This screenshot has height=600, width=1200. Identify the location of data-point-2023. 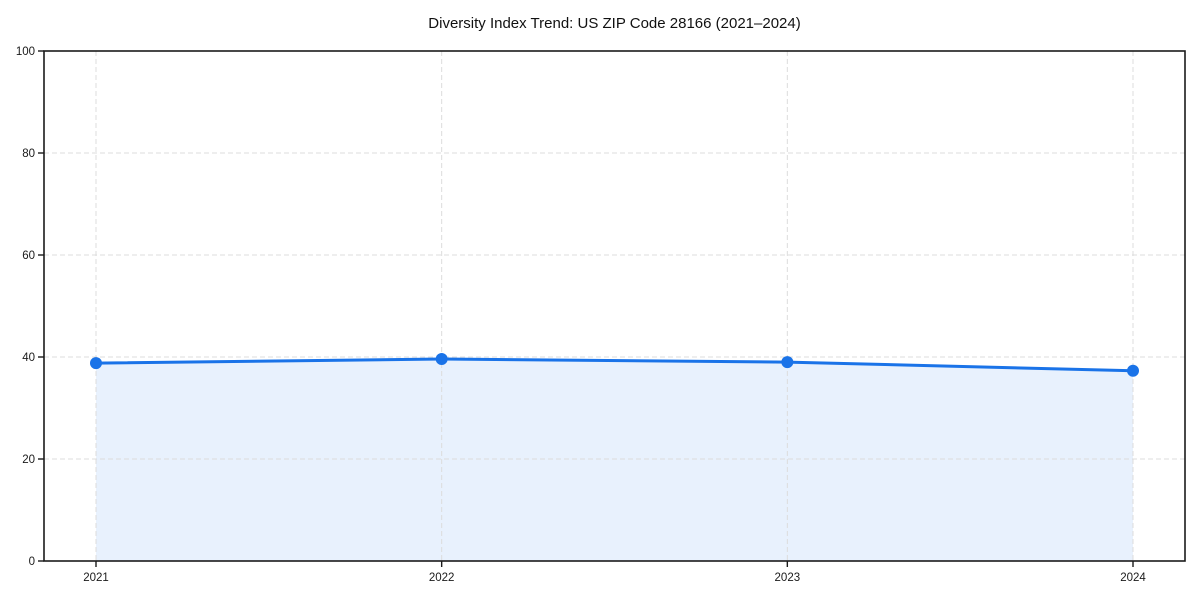
(787, 362).